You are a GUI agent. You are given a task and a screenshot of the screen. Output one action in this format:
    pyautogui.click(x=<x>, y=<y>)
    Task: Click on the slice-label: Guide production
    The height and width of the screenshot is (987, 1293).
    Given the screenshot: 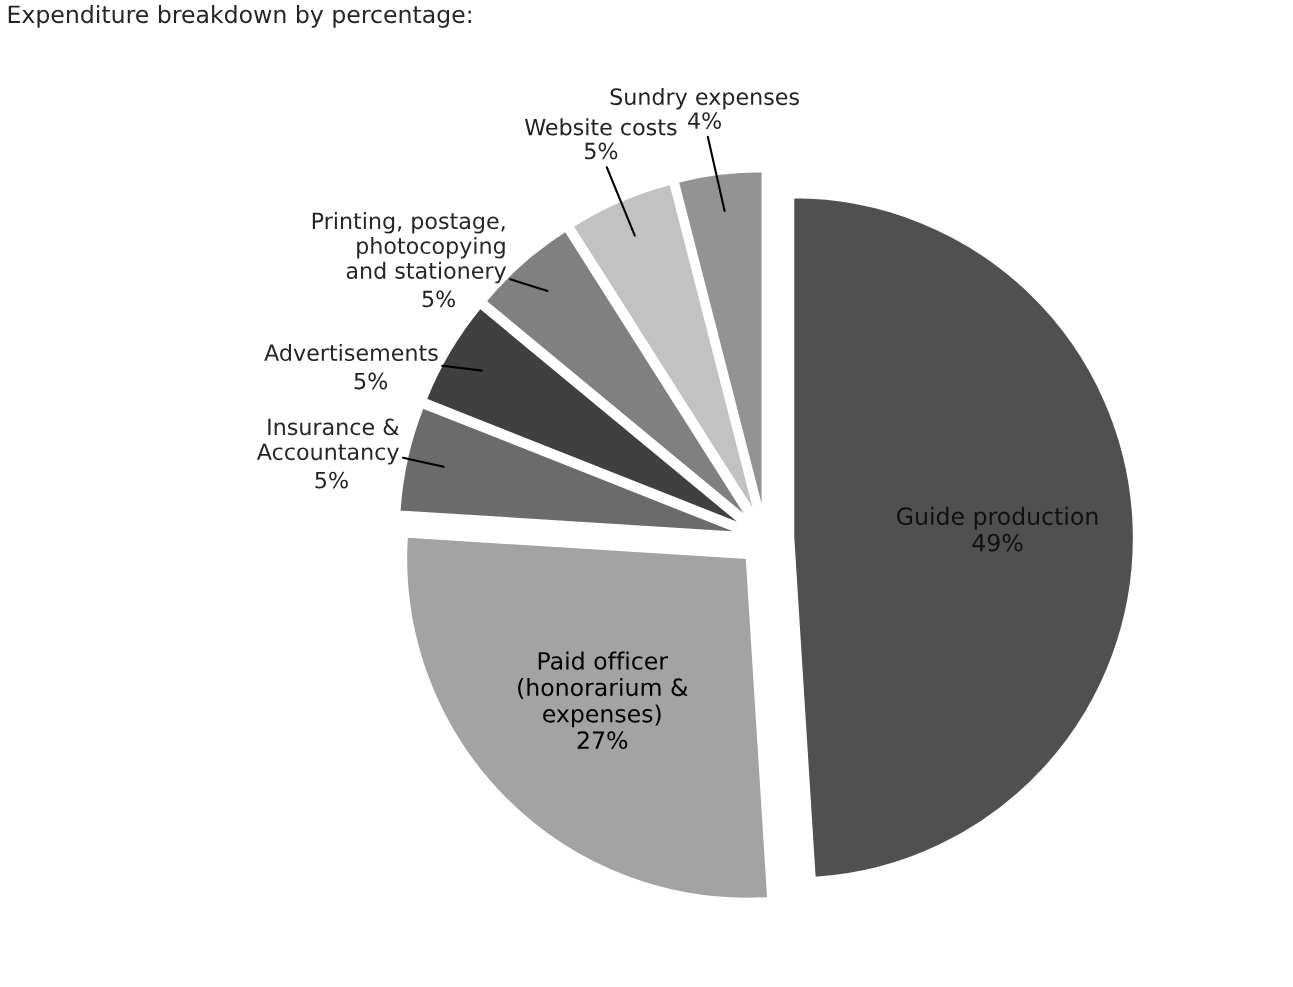 What is the action you would take?
    pyautogui.click(x=997, y=518)
    